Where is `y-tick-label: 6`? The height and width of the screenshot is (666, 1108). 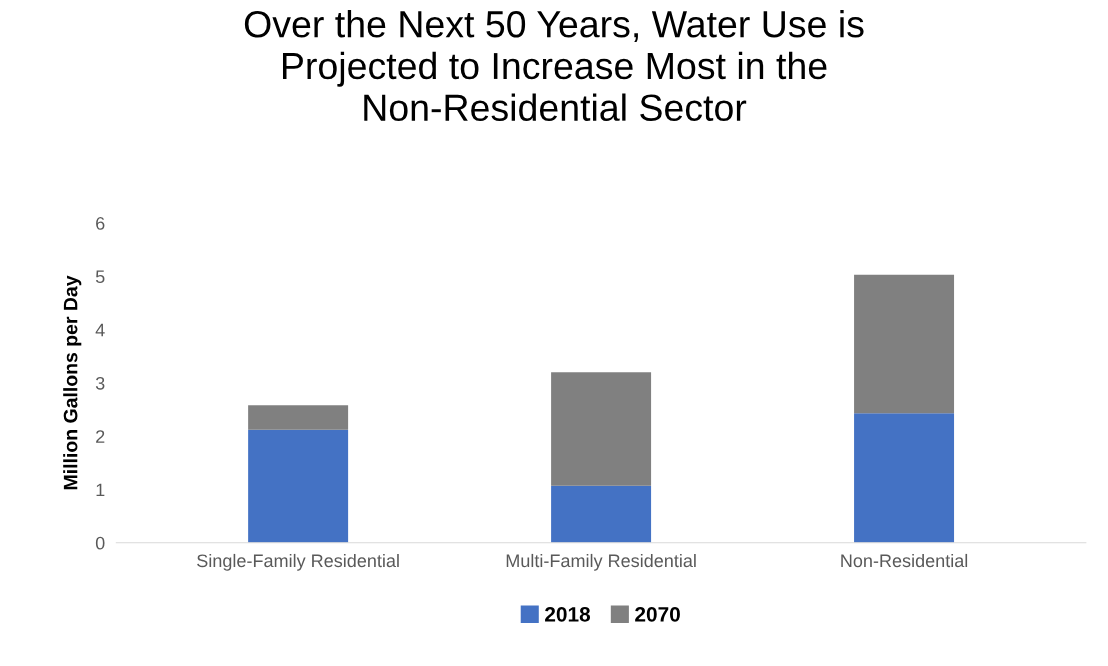 y-tick-label: 6 is located at coordinates (100, 223).